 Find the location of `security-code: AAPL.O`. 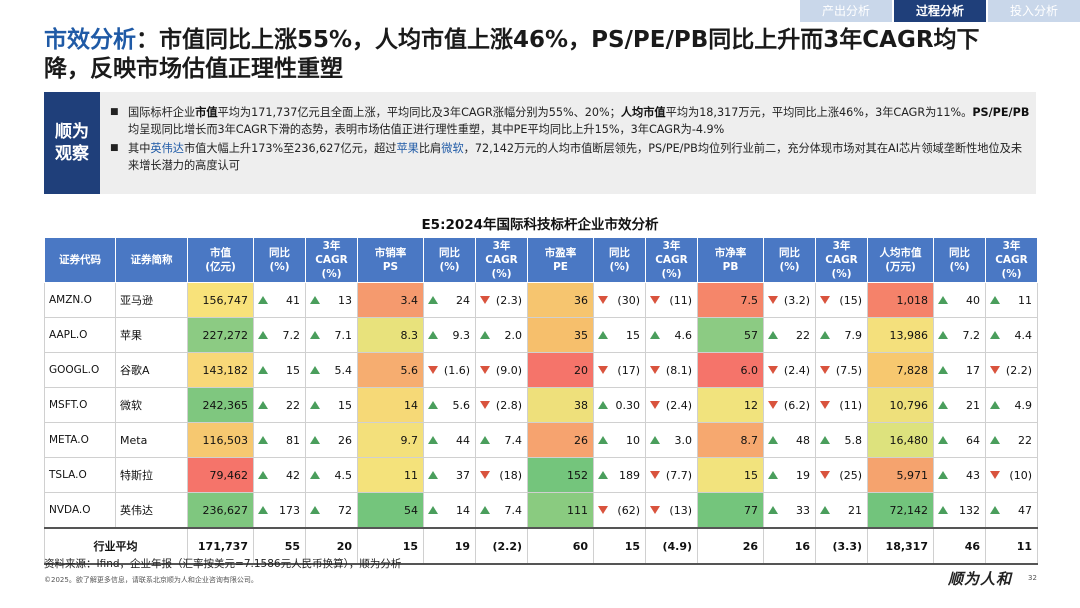

security-code: AAPL.O is located at coordinates (80, 335).